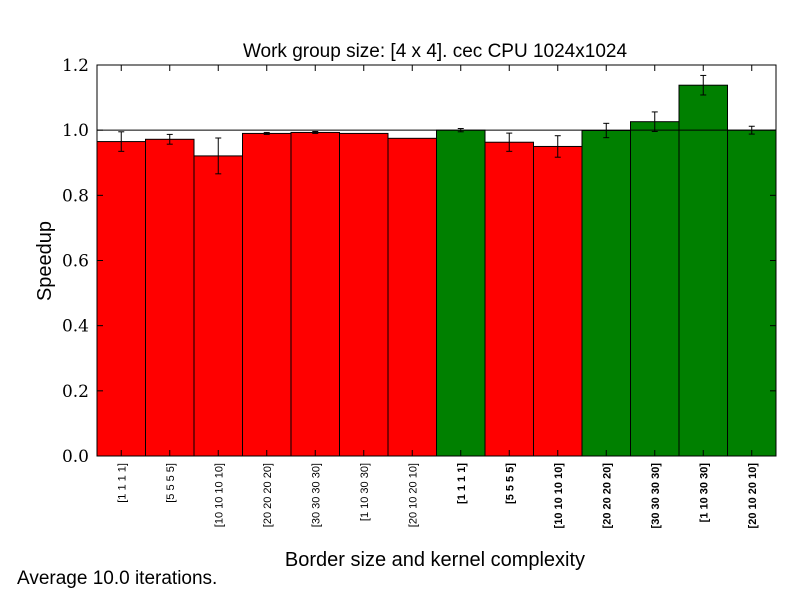  I want to click on y-tick-label: 1.0, so click(75, 131).